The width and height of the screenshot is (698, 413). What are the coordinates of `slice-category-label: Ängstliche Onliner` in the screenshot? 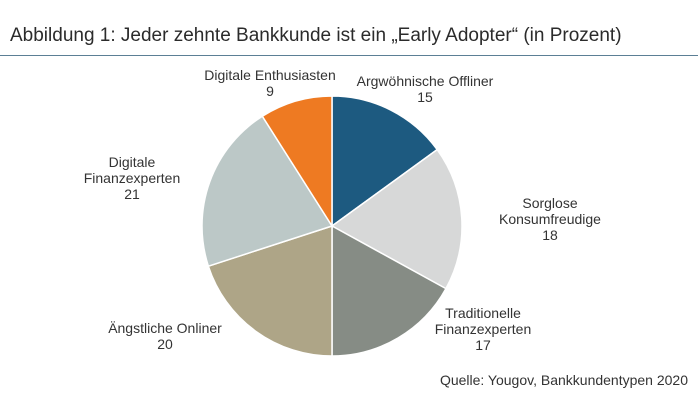 It's located at (165, 328).